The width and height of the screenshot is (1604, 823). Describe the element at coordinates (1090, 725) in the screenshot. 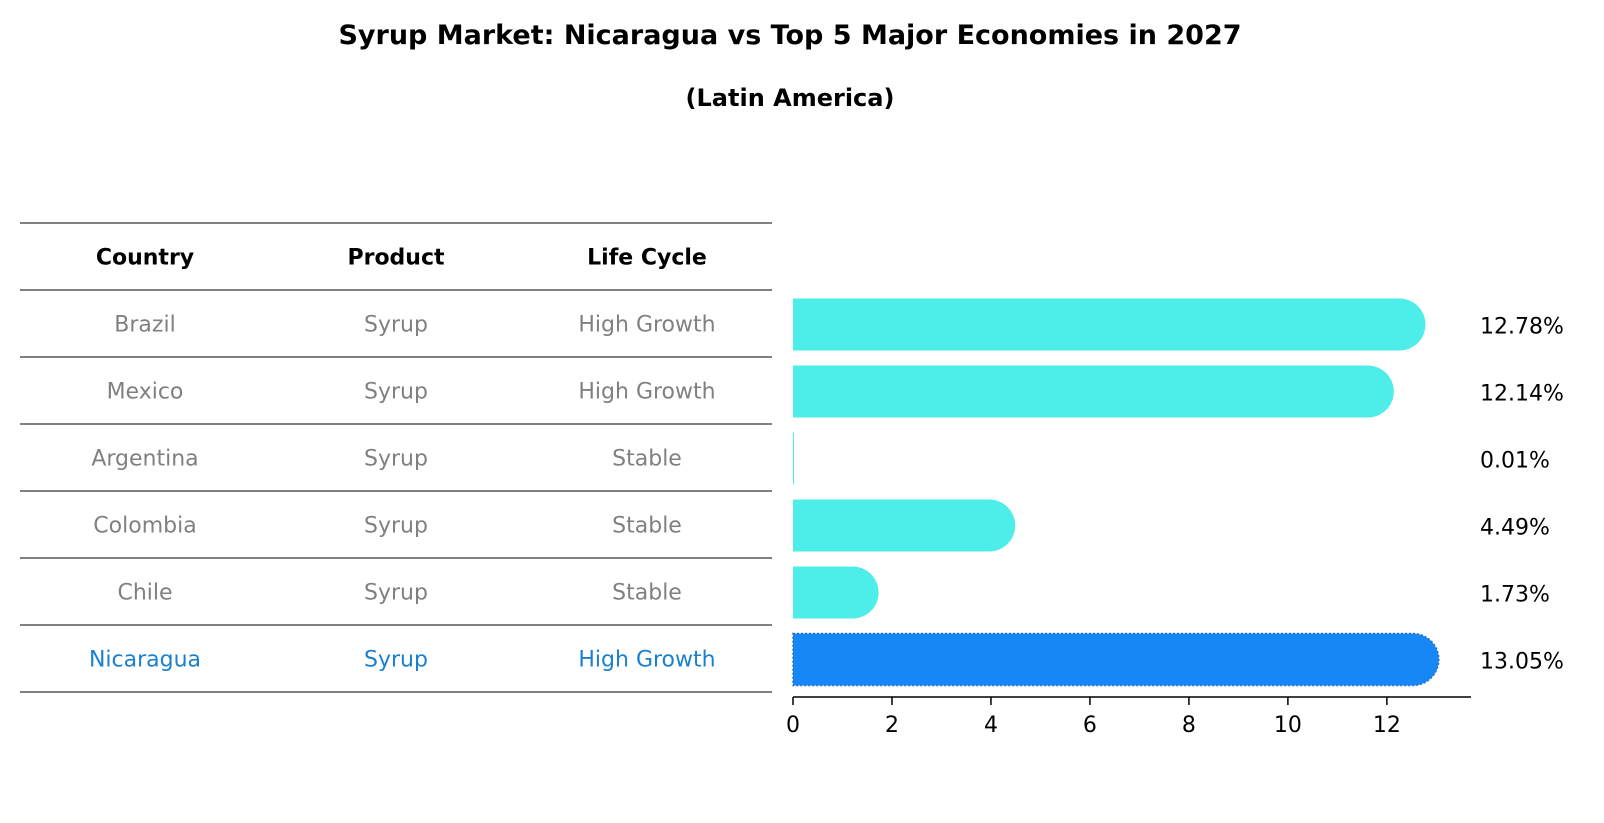

I see `x-tick-label: 6` at that location.